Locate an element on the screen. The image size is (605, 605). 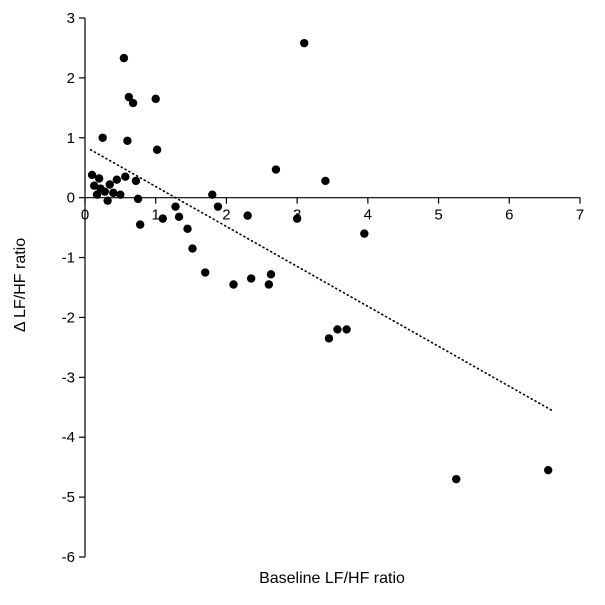
y-tick-label: -2 is located at coordinates (68, 317).